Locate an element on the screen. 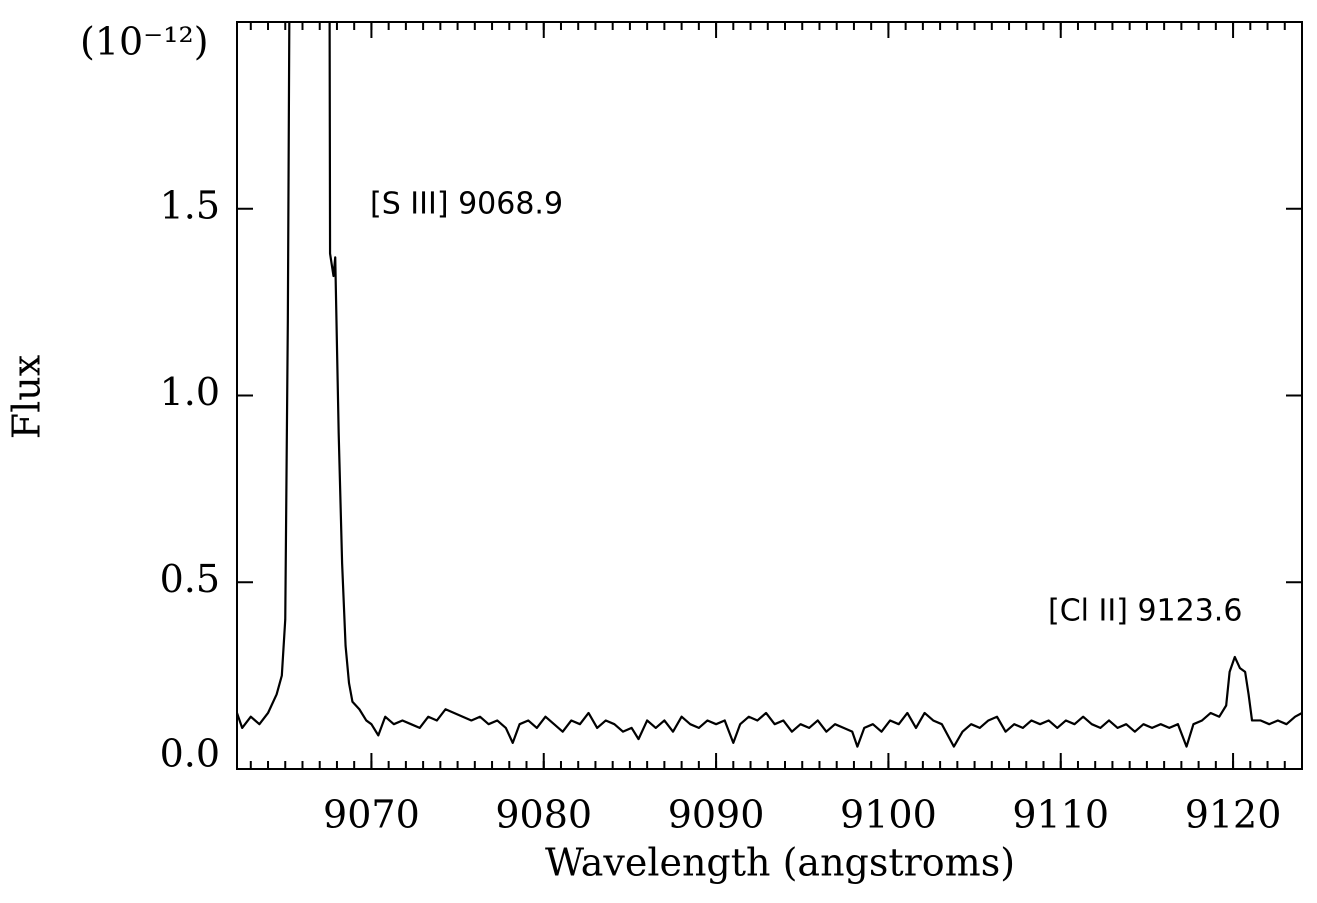 Image resolution: width=1317 pixels, height=903 pixels. x-tick-label: 9080 is located at coordinates (543, 815).